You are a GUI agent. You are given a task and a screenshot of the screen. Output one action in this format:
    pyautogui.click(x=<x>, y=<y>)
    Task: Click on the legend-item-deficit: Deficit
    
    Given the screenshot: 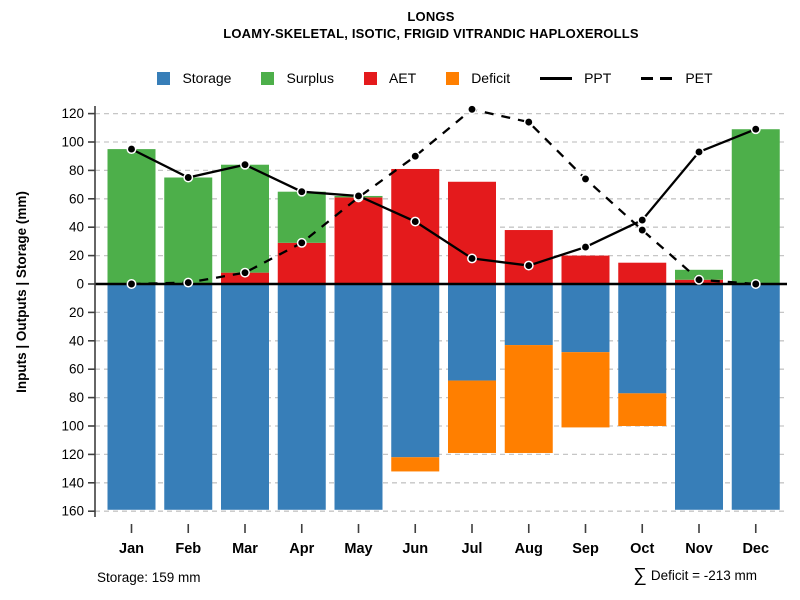 What is the action you would take?
    pyautogui.click(x=478, y=78)
    